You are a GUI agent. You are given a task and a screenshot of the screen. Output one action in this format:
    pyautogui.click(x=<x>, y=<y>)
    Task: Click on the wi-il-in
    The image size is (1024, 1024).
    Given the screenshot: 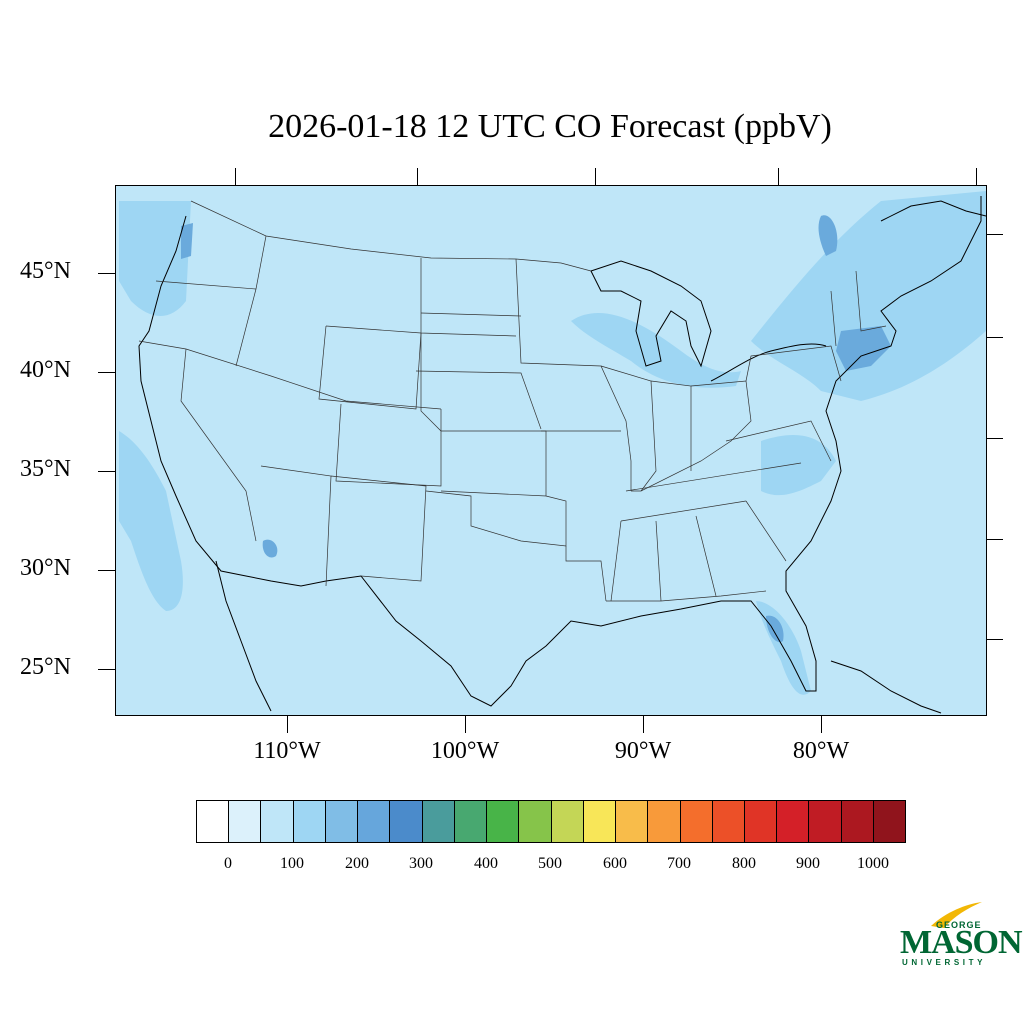 What is the action you would take?
    pyautogui.click(x=646, y=428)
    